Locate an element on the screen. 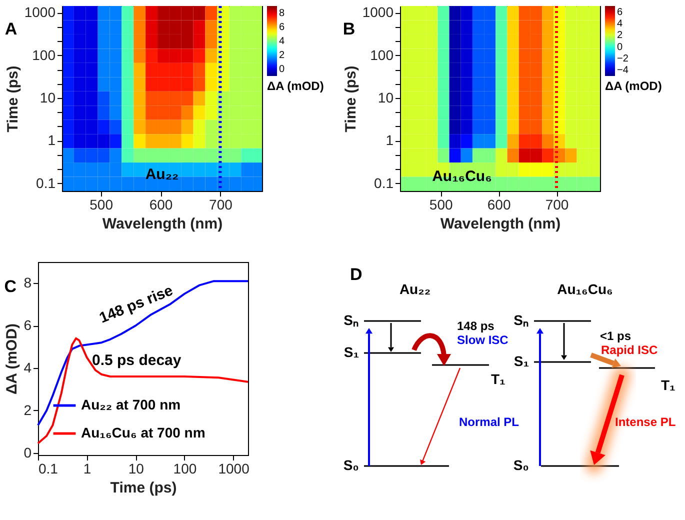 The height and width of the screenshot is (520, 685). text: Au₁₆Cu₆ is located at coordinates (585, 289).